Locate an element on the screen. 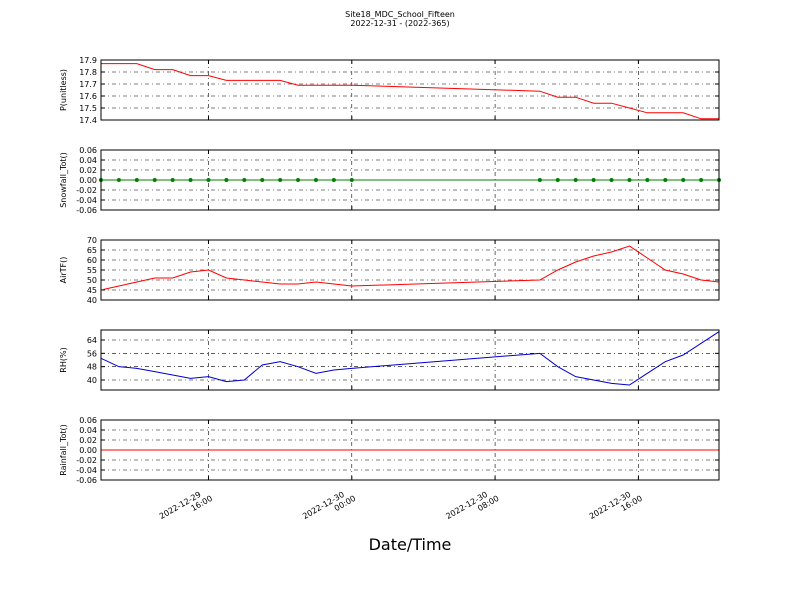 This screenshot has height=600, width=800. figure-title: Site18_MDC_School_Fifteen is located at coordinates (400, 14).